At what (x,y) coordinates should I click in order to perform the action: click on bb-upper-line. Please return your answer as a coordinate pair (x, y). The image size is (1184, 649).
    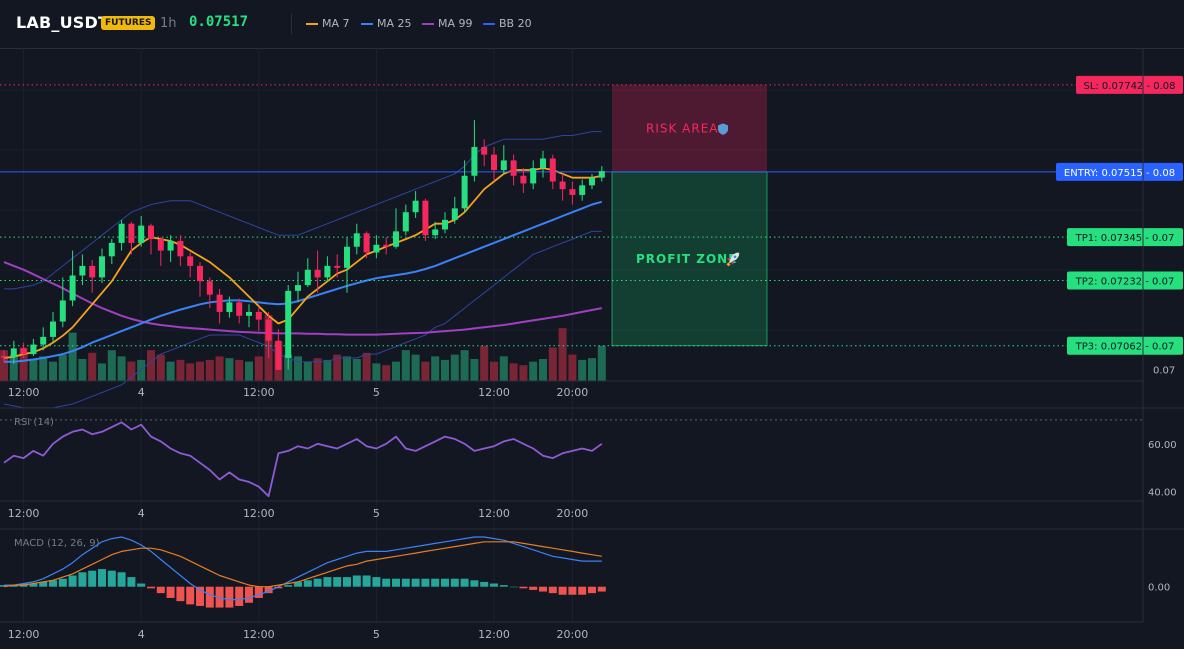
    Looking at the image, I should click on (303, 210).